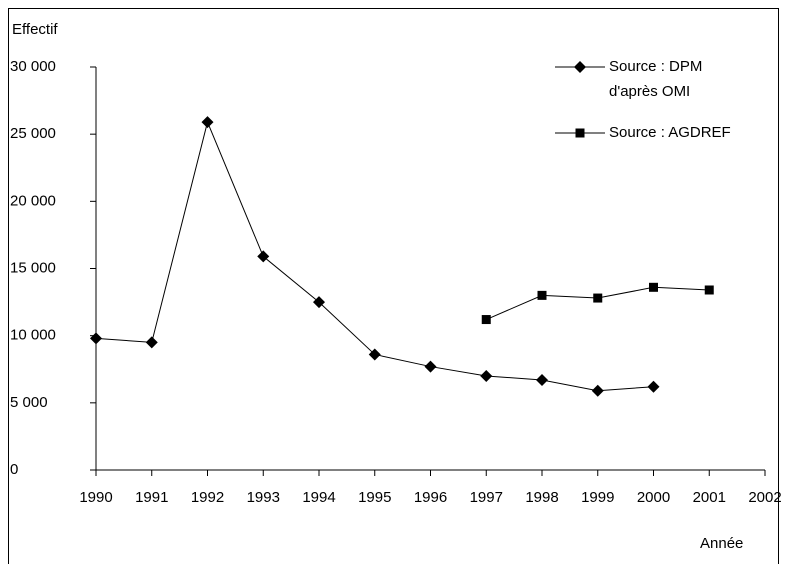  What do you see at coordinates (29, 402) in the screenshot?
I see `y-tick-label: 5 000` at bounding box center [29, 402].